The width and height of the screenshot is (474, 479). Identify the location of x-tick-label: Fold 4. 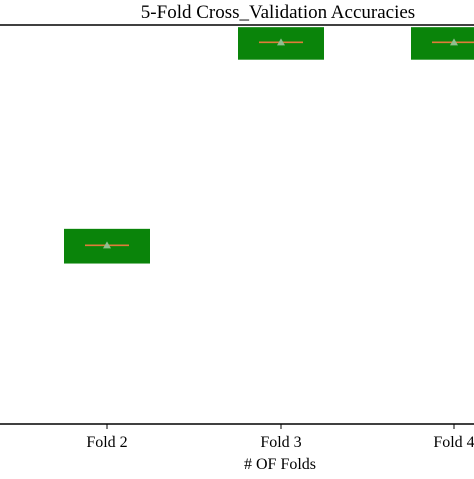
(453, 442).